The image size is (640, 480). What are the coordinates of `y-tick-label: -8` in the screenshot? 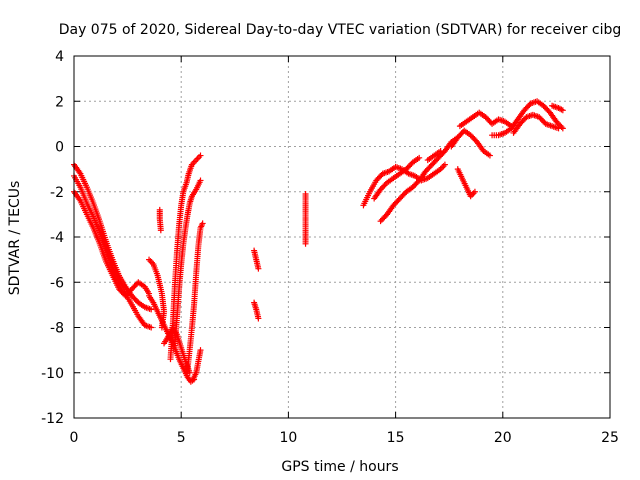 It's located at (57, 329).